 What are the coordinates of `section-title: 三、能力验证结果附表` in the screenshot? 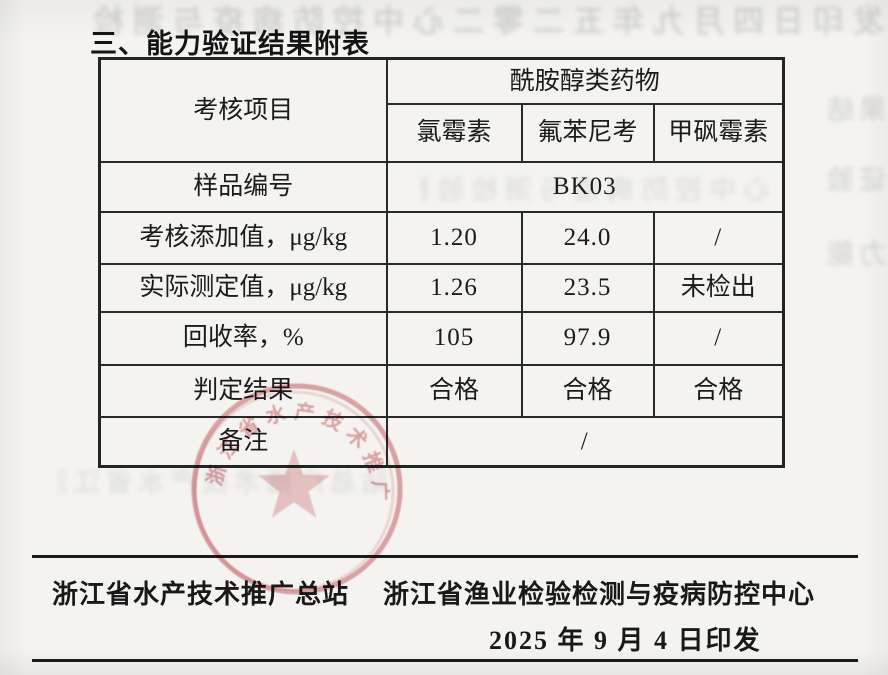 It's located at (230, 44).